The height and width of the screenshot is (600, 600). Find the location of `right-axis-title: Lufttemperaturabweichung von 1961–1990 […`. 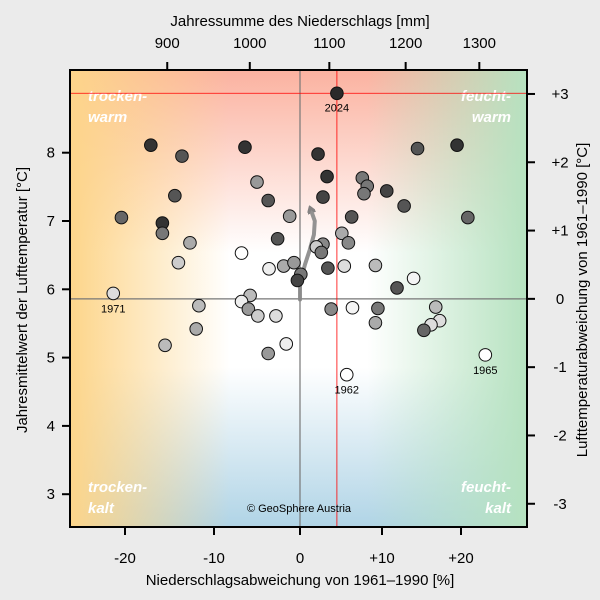

right-axis-title: Lufttemperaturabweichung von 1961–1990 [… is located at coordinates (582, 300).